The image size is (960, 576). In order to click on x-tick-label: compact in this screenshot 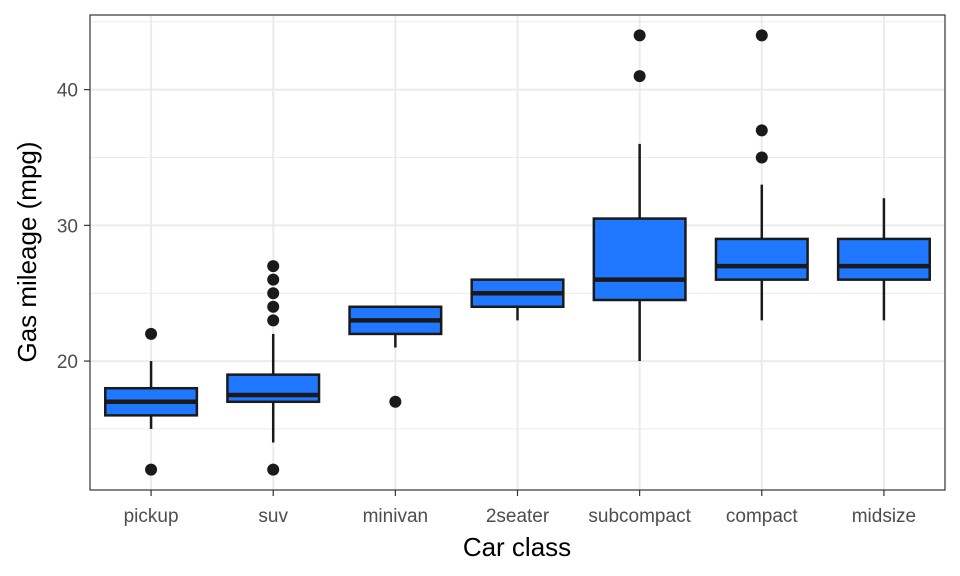, I will do `click(762, 516)`.